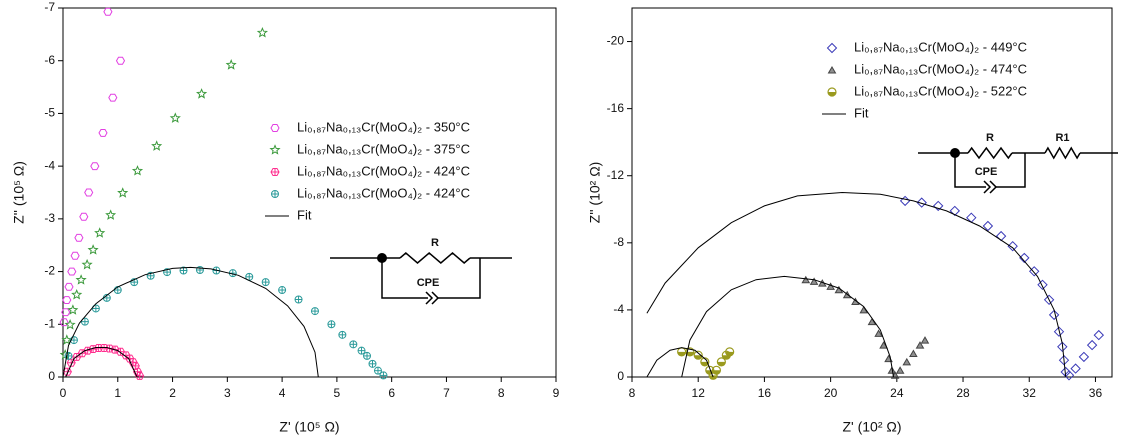 This screenshot has height=443, width=1131. I want to click on legend-label: Li₀,₈₇Na₀,₁₃Cr(MoO₄)₂ - 449°C, so click(940, 46).